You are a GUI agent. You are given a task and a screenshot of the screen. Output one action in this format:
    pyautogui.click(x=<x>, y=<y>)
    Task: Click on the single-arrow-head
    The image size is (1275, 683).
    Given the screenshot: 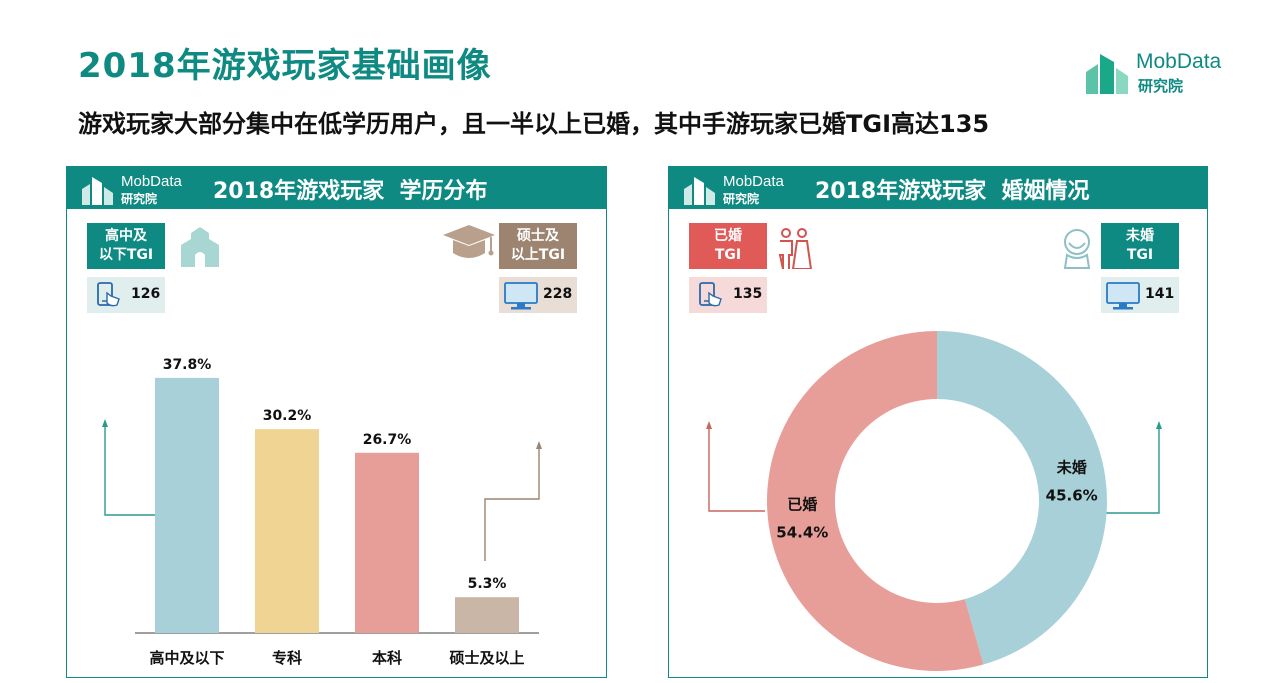 What is the action you would take?
    pyautogui.click(x=1159, y=425)
    